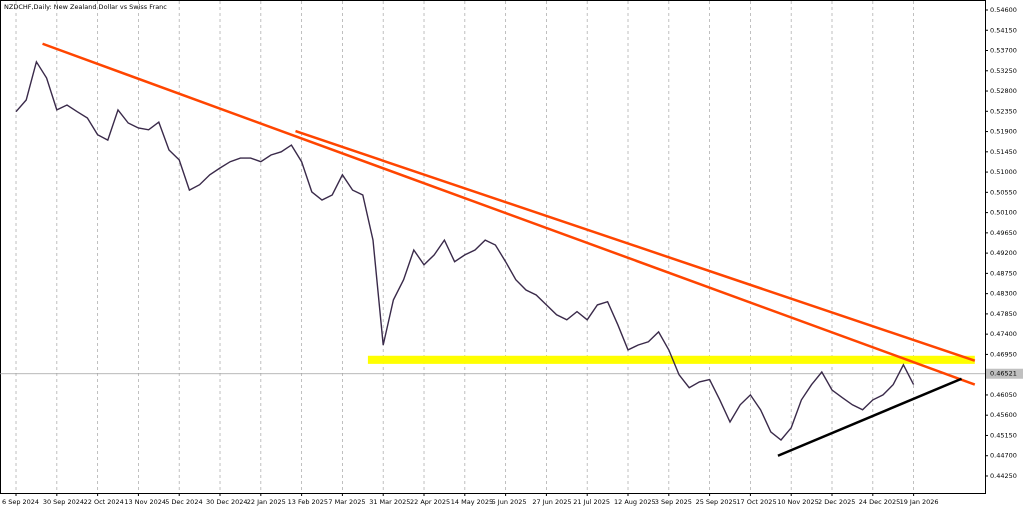 The image size is (1024, 509). Describe the element at coordinates (1003, 10) in the screenshot. I see `y-tick-label: 0.54600` at that location.